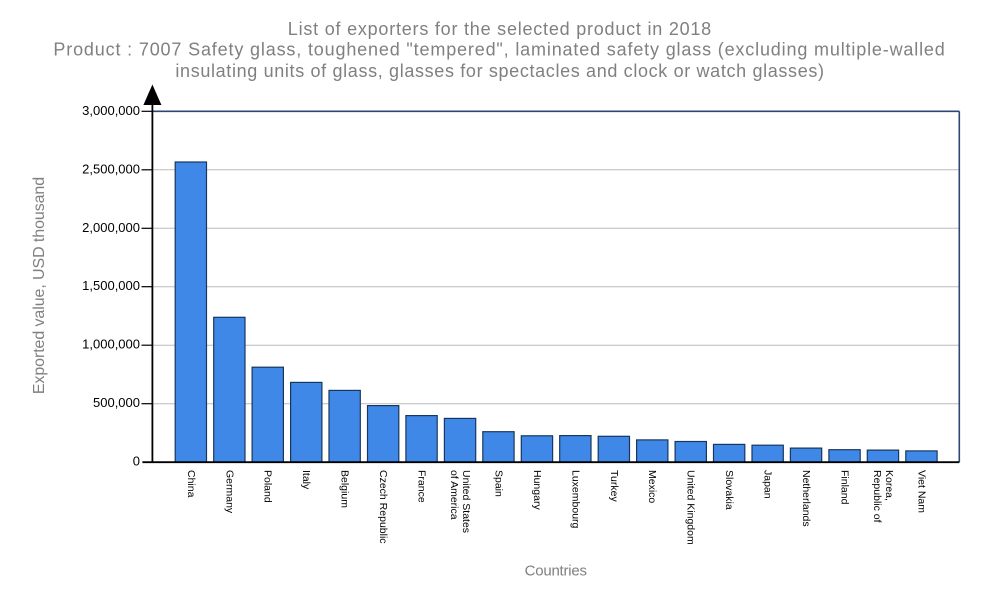 This screenshot has width=1000, height=605. Describe the element at coordinates (383, 507) in the screenshot. I see `svg-text: Czech Republic` at that location.